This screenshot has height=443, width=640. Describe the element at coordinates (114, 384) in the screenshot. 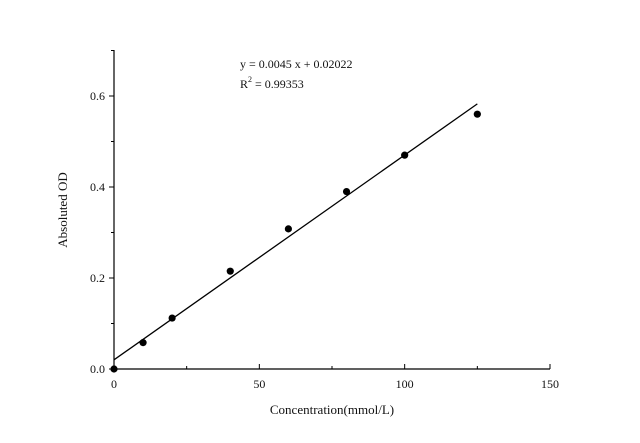

I see `x-tick-label: 0` at that location.